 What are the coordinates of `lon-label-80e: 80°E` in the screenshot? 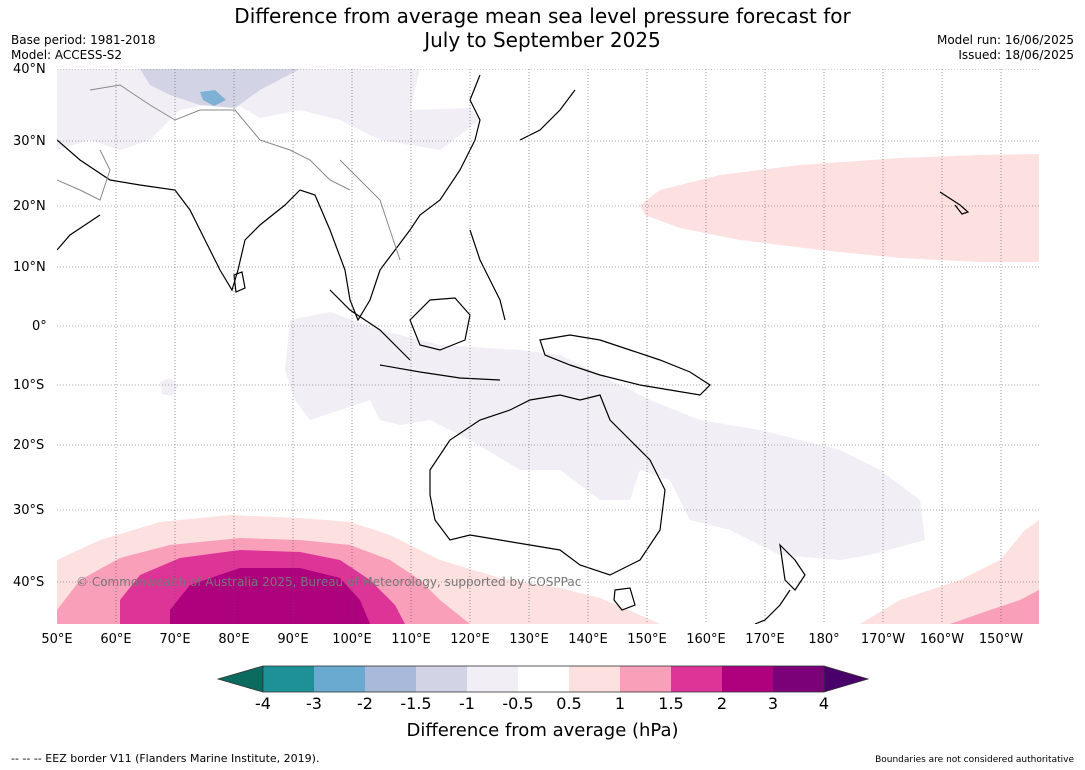 It's located at (234, 639).